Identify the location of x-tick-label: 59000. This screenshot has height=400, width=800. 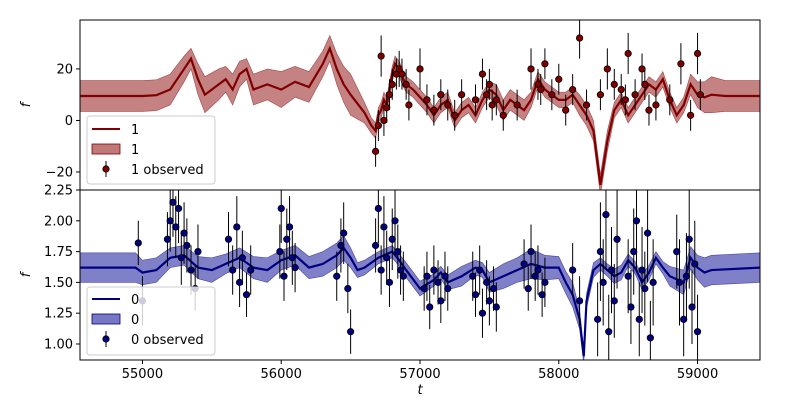
(697, 374).